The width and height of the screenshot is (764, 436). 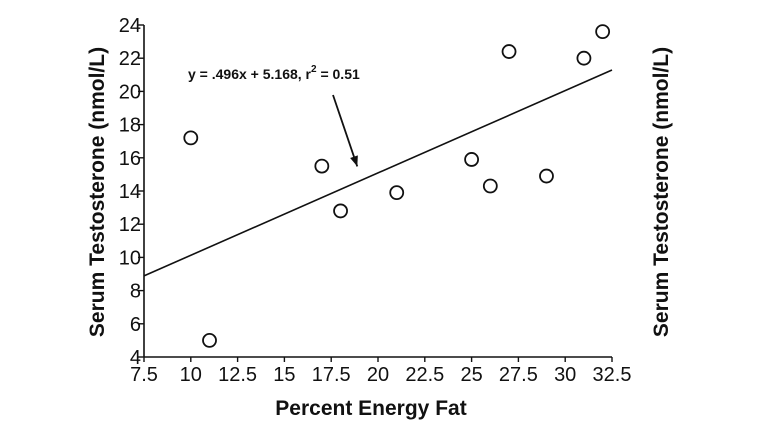 What do you see at coordinates (191, 375) in the screenshot?
I see `x-tick-label: 10` at bounding box center [191, 375].